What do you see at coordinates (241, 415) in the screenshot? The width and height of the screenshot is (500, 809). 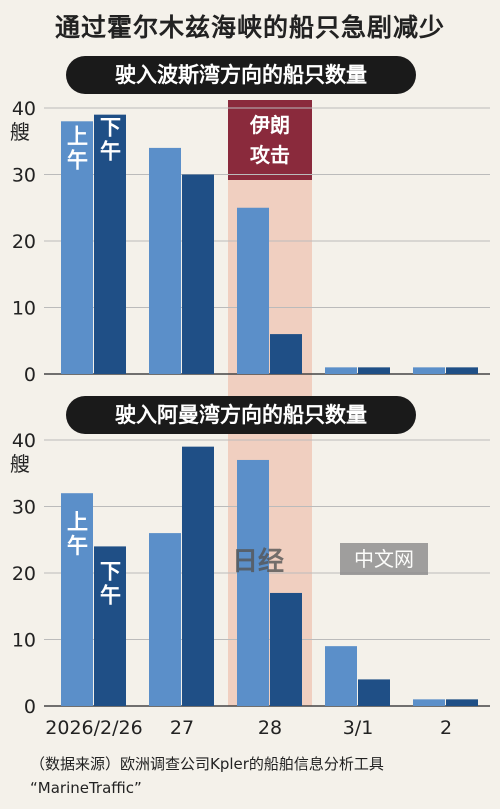 I see `panel-title-gulf-of-oman: 驶入阿曼湾方向的船只数量` at bounding box center [241, 415].